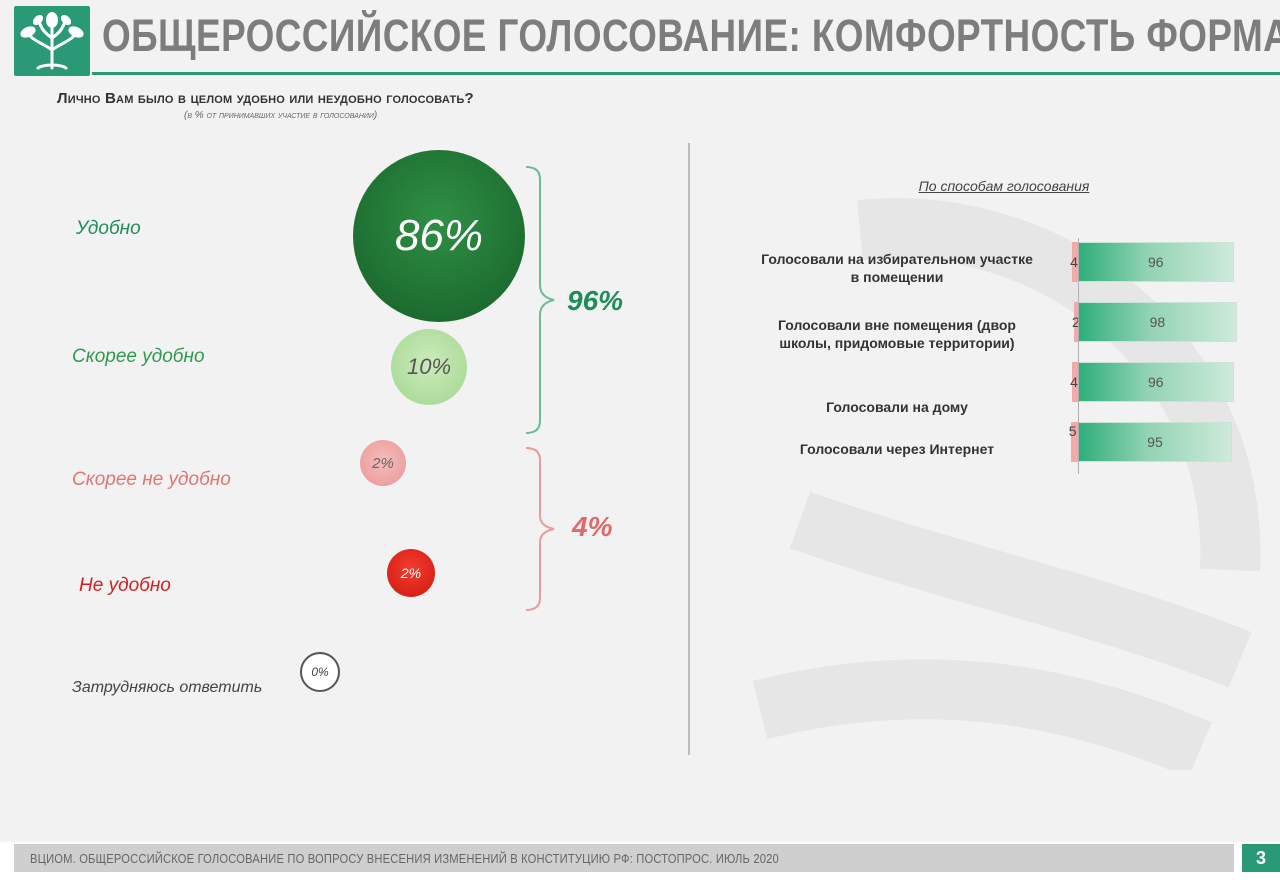 The height and width of the screenshot is (880, 1280). What do you see at coordinates (1155, 442) in the screenshot?
I see `bar-positive-segment: 95` at bounding box center [1155, 442].